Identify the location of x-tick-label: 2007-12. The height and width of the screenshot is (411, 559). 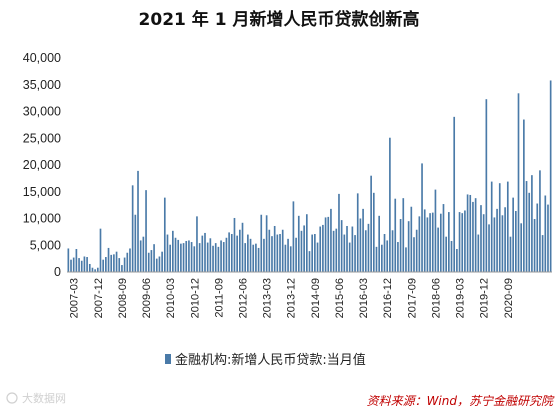
(99, 298).